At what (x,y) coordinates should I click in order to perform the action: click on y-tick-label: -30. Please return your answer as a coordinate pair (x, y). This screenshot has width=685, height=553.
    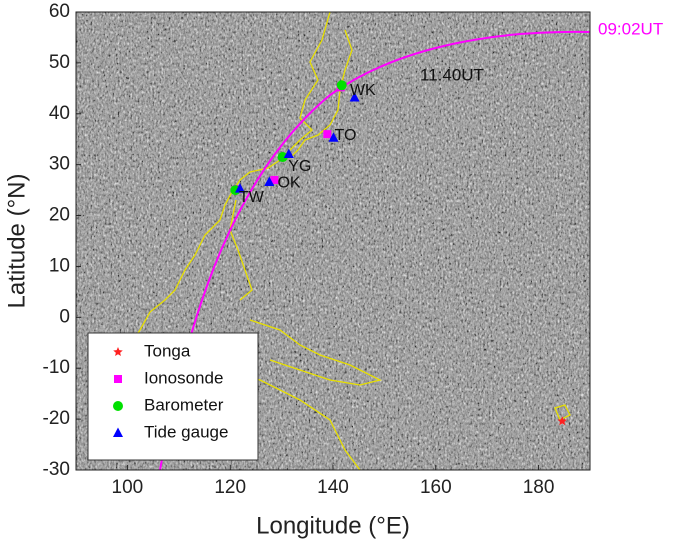
    Looking at the image, I should click on (56, 469).